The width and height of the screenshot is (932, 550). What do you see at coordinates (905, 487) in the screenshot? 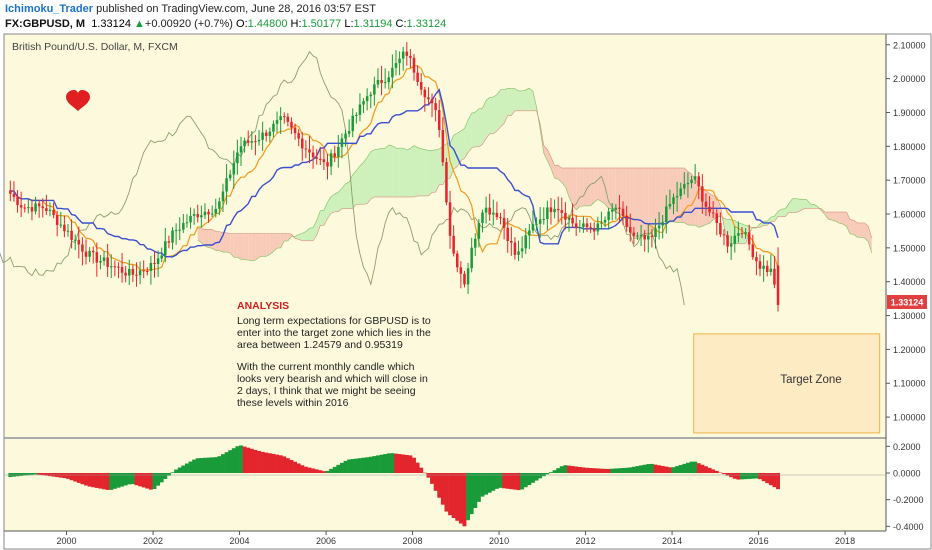
I see `oscillator-axis: 0.2000 0.0000 -0.2000 -0.4000` at bounding box center [905, 487].